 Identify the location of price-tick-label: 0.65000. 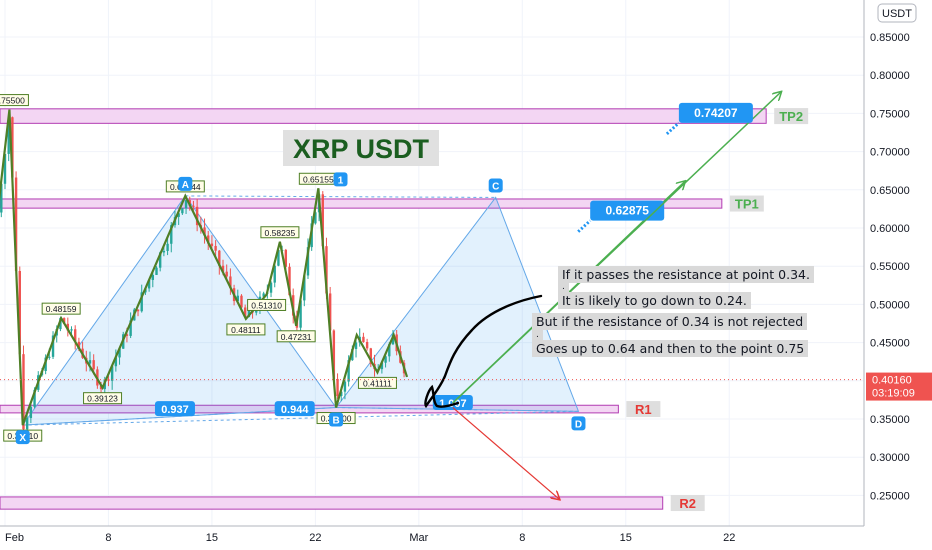
(890, 191).